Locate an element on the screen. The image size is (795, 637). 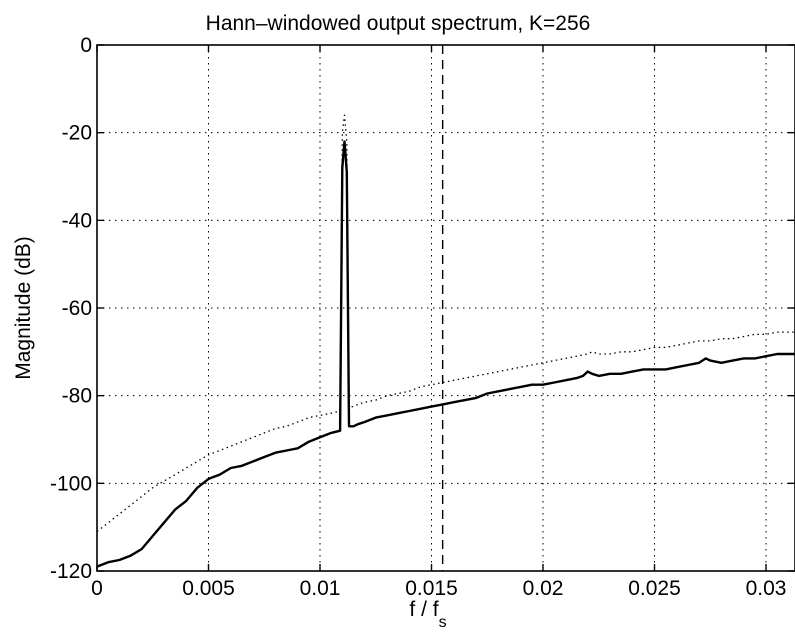
y-tick-label-1: -20 is located at coordinates (77, 133).